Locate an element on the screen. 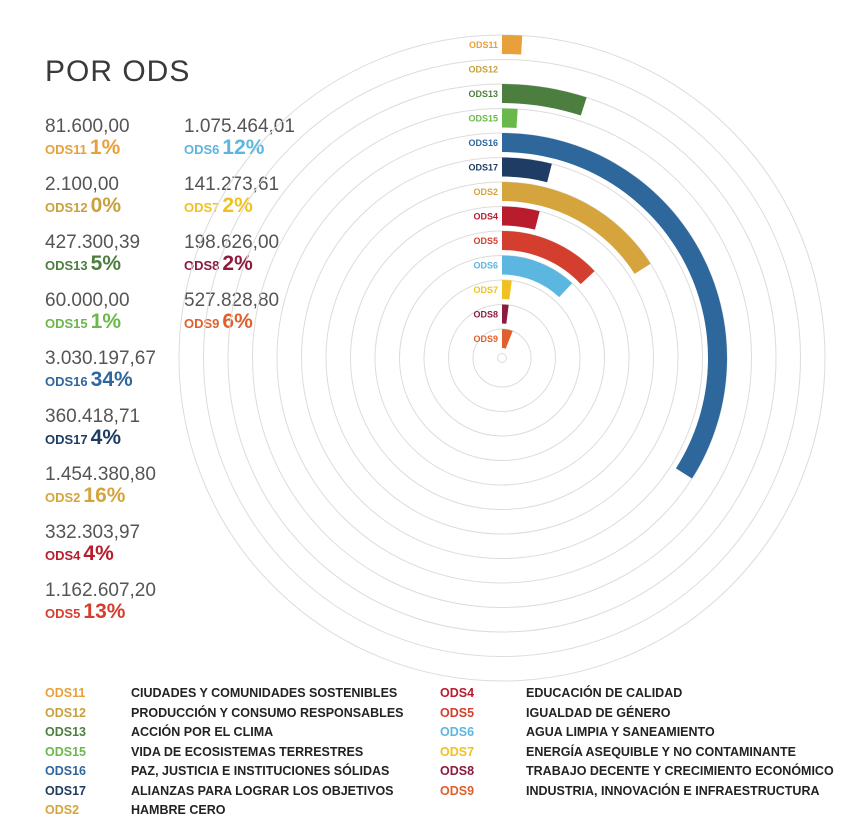 The width and height of the screenshot is (865, 834). legend-code: ODS12 is located at coordinates (65, 712).